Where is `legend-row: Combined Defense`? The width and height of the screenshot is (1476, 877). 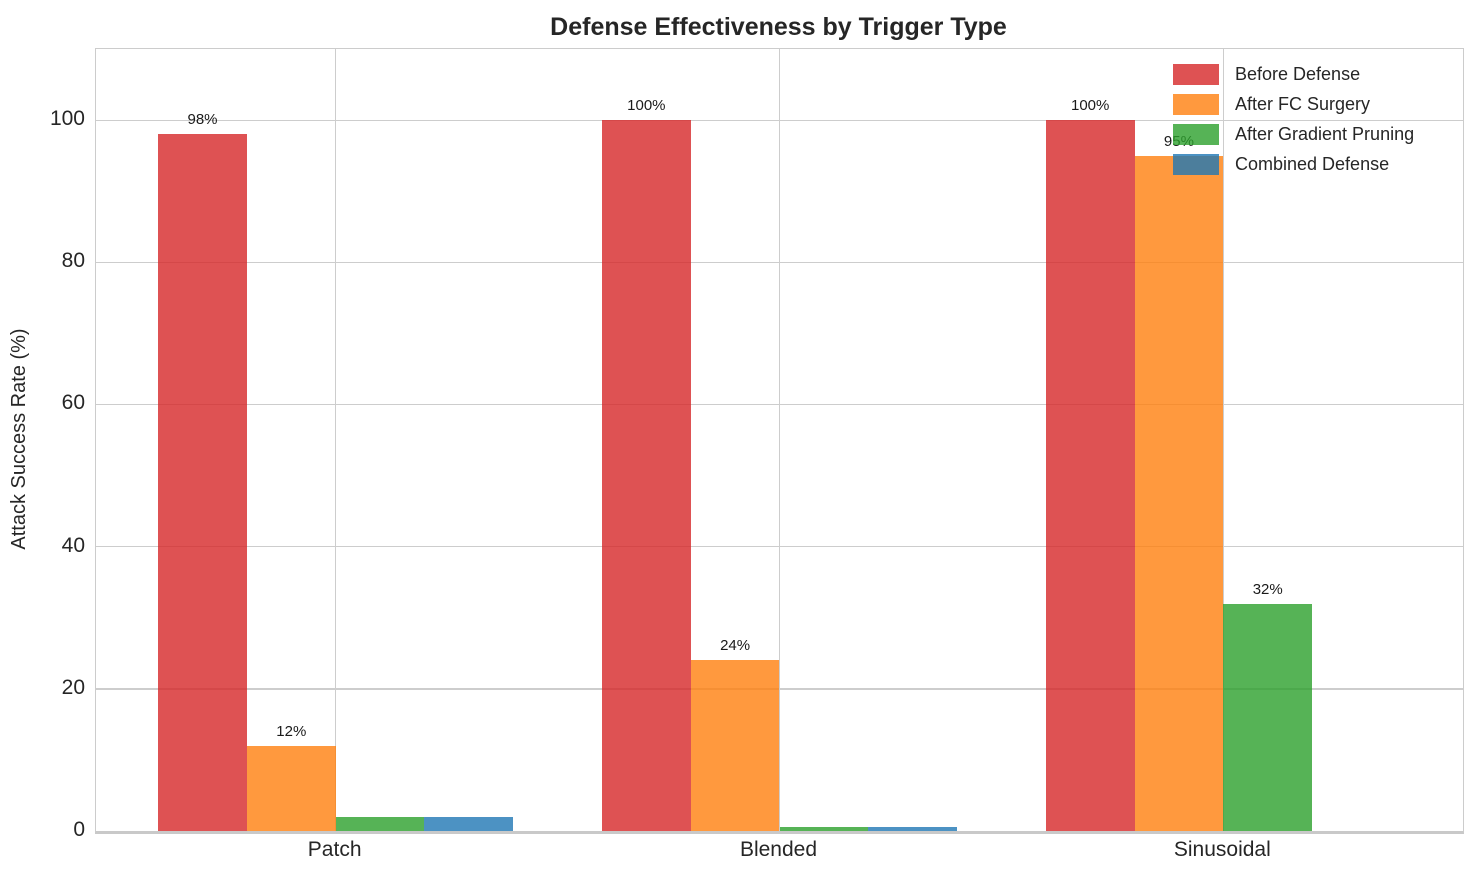
legend-row: Combined Defense is located at coordinates (1293, 164).